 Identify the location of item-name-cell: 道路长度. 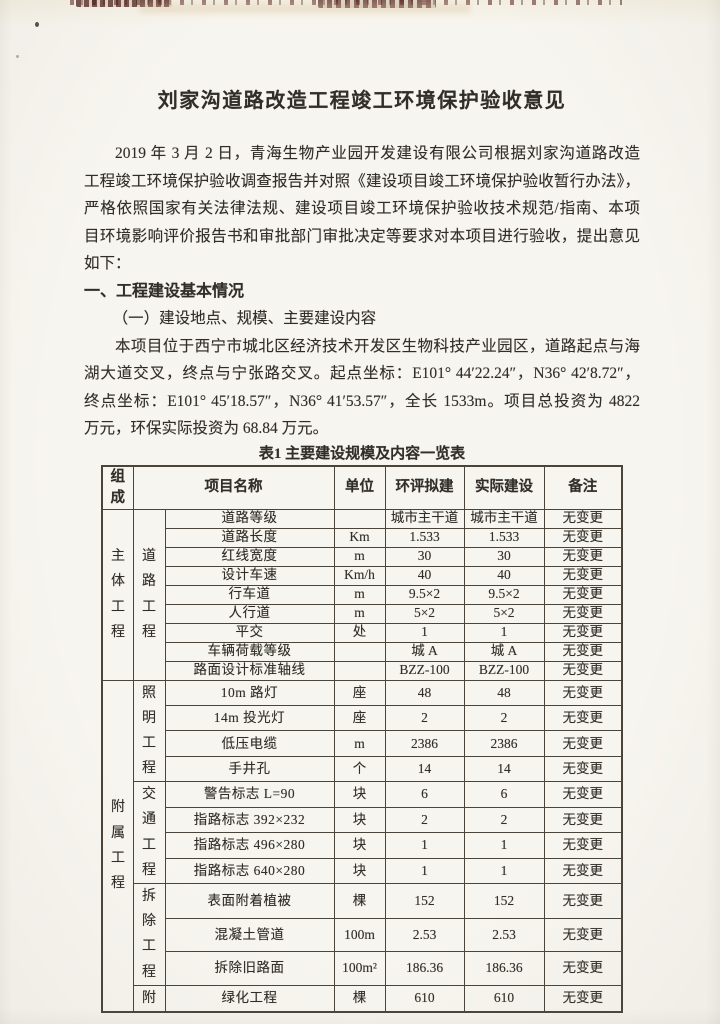
(249, 537).